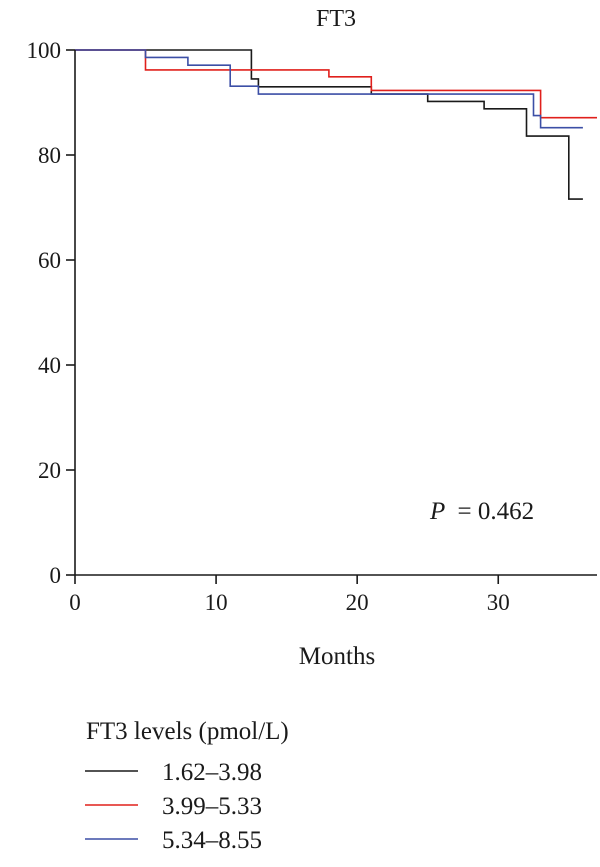 Image resolution: width=600 pixels, height=867 pixels. I want to click on legend-label-1: 1.62–3.98, so click(212, 772).